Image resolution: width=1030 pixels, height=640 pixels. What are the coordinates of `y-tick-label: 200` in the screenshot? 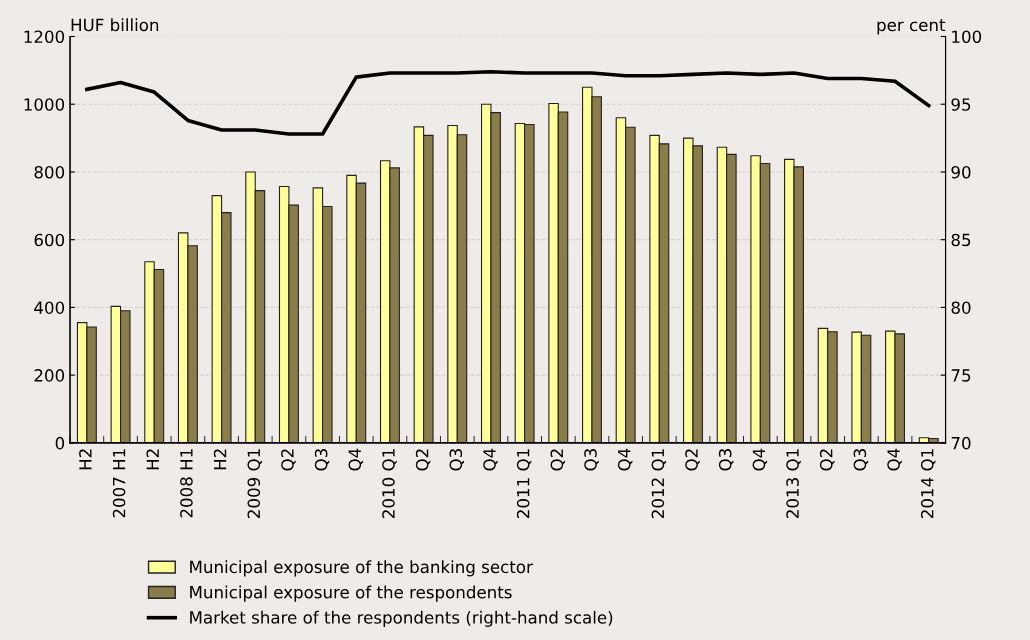 It's located at (49, 375).